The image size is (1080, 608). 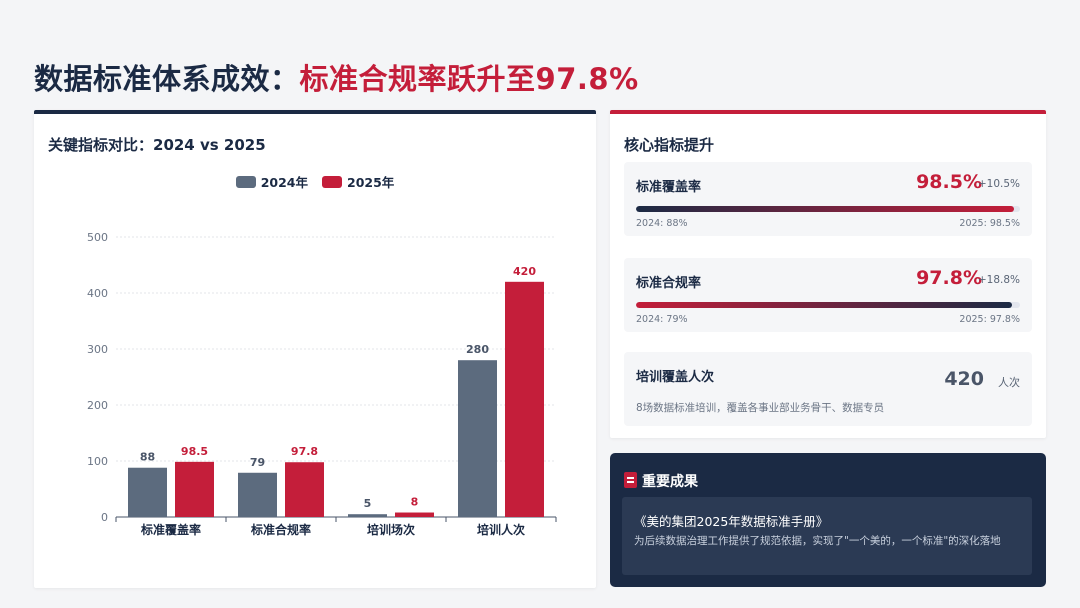 I want to click on metric-delta: +10.5%, so click(x=998, y=184).